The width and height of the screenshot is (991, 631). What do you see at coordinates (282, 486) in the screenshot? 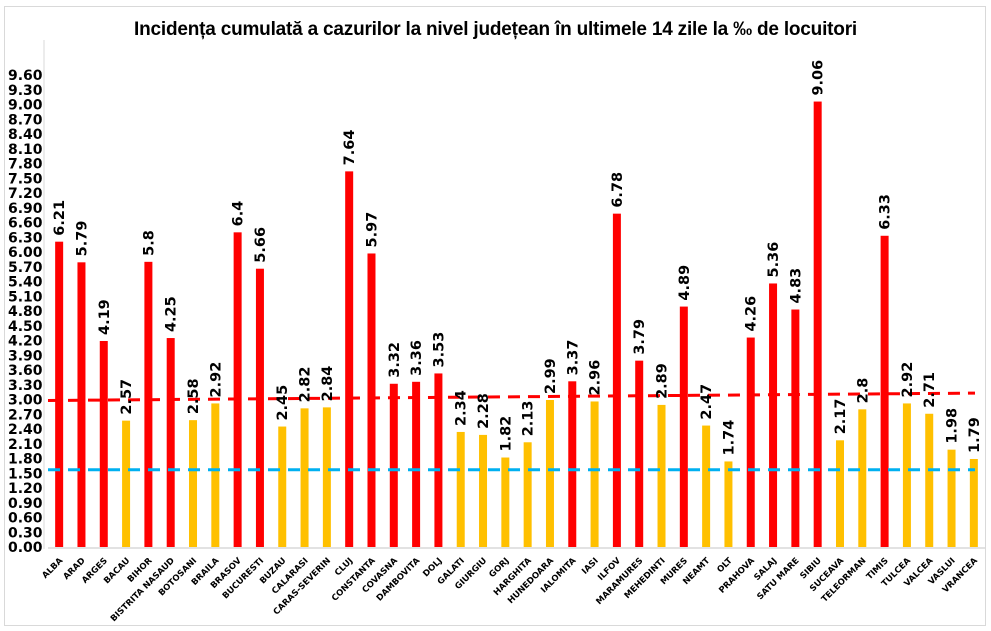
I see `bar-buzau` at bounding box center [282, 486].